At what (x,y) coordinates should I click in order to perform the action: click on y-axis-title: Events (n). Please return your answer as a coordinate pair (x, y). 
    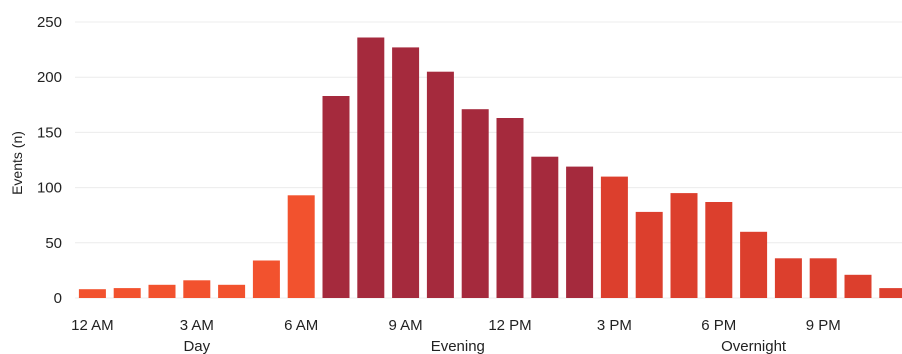
    Looking at the image, I should click on (17, 163).